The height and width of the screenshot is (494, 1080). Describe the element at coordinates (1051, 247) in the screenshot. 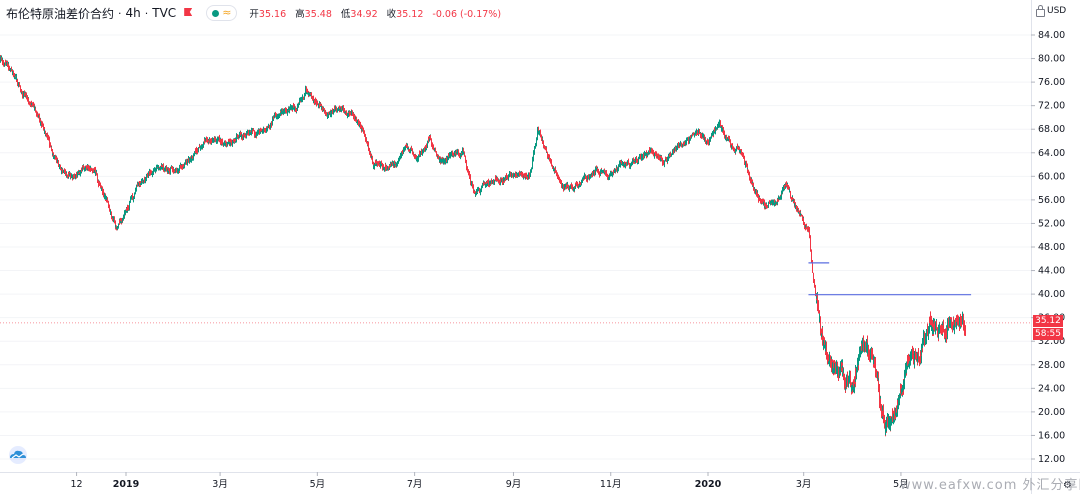

I see `price-tick-label: 48.00` at that location.